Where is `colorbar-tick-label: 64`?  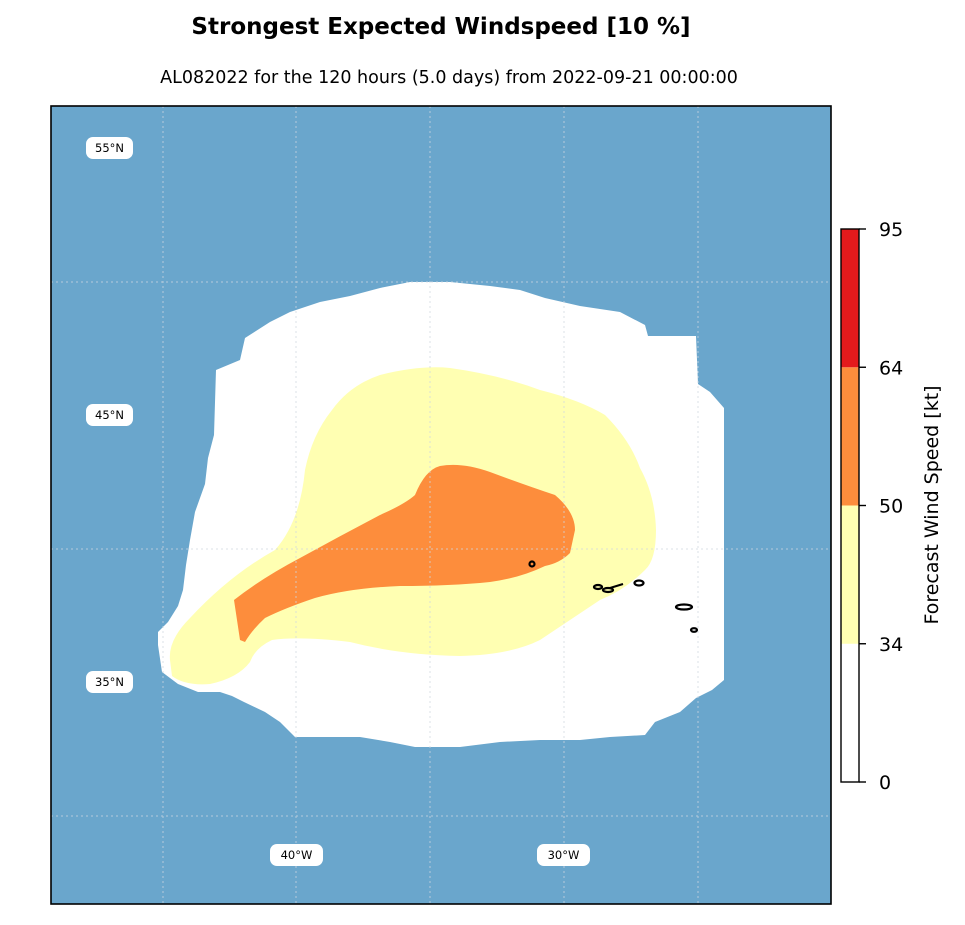 colorbar-tick-label: 64 is located at coordinates (891, 368).